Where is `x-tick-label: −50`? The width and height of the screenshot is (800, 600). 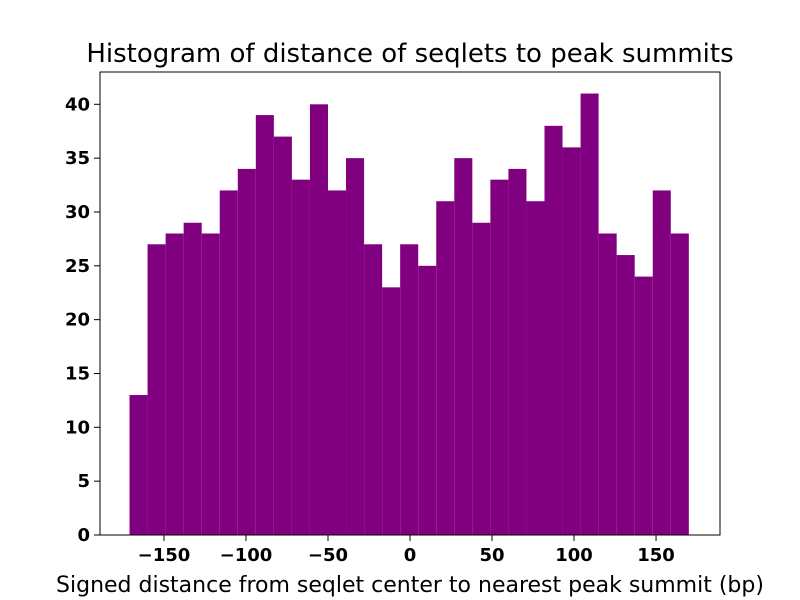
x-tick-label: −50 is located at coordinates (328, 555).